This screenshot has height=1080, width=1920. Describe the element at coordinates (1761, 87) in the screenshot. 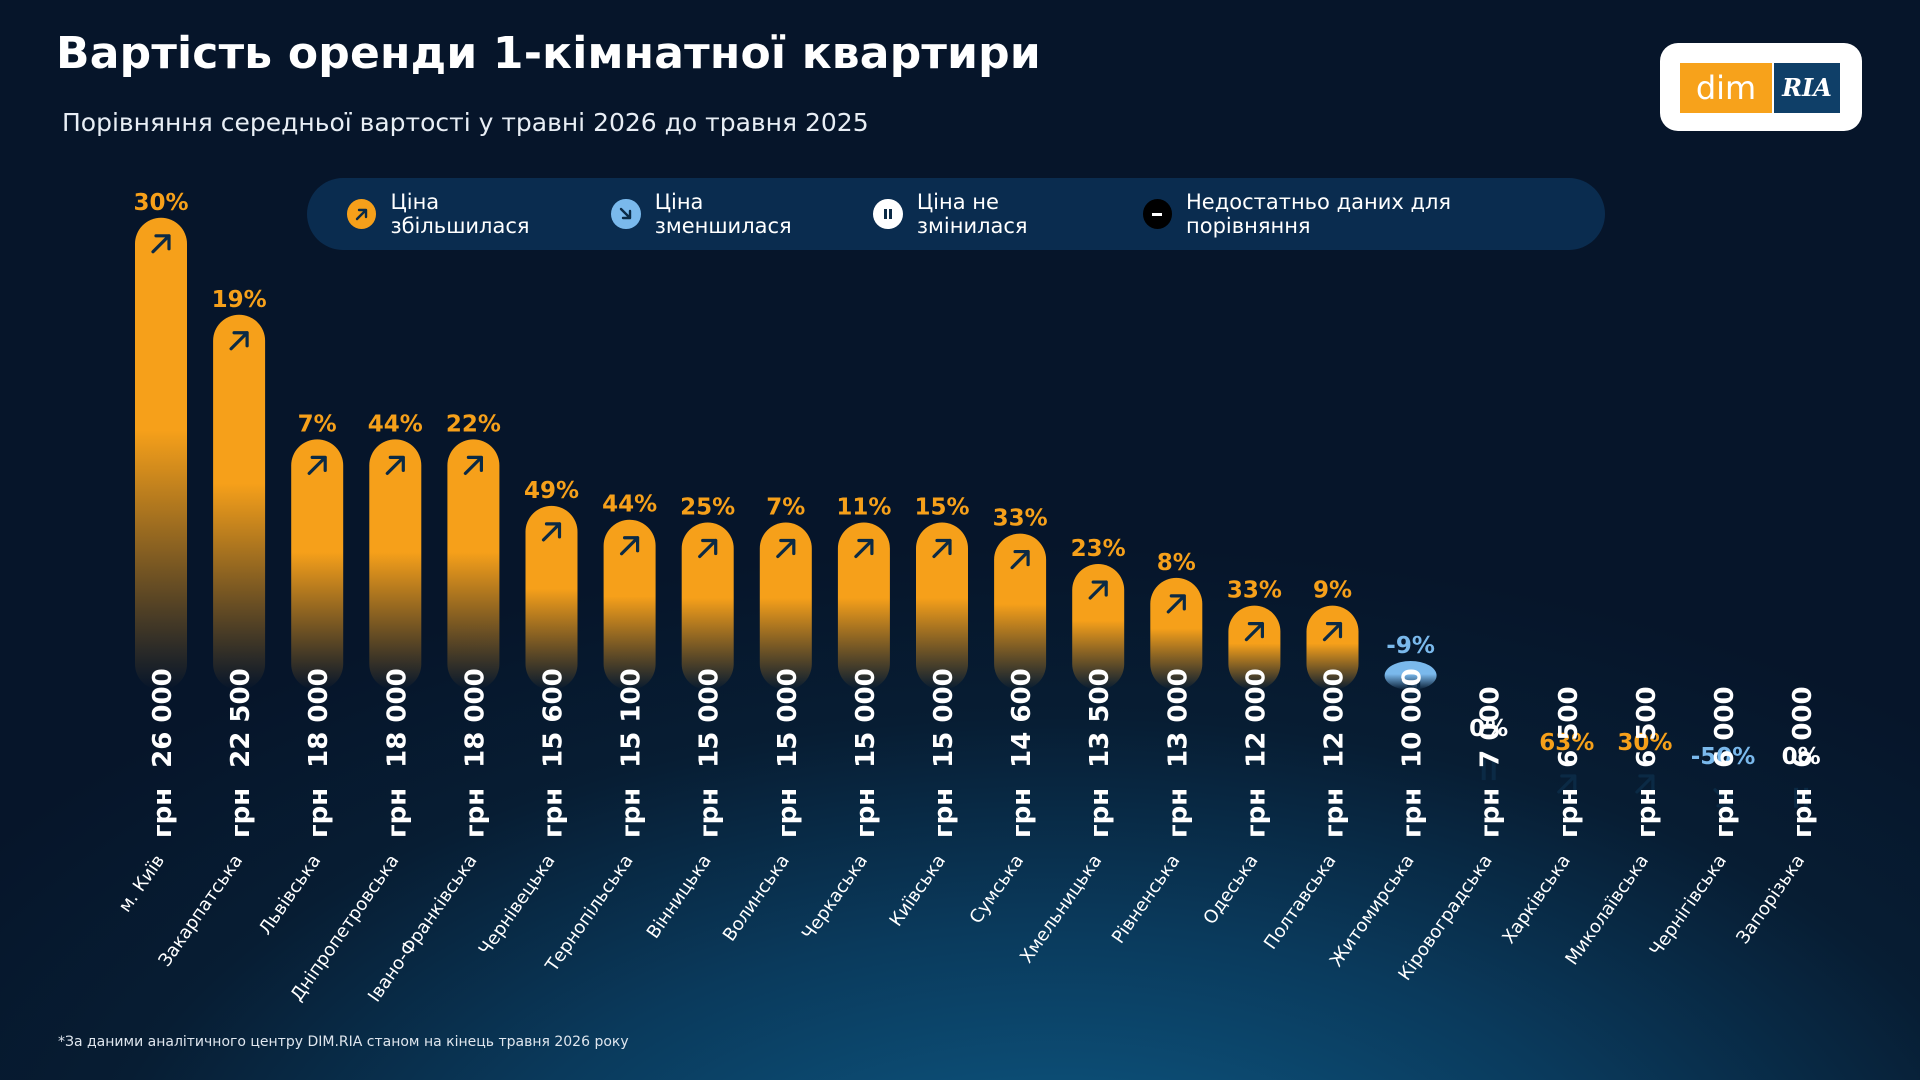

I see `dim-ria-logo: dim RIA` at that location.